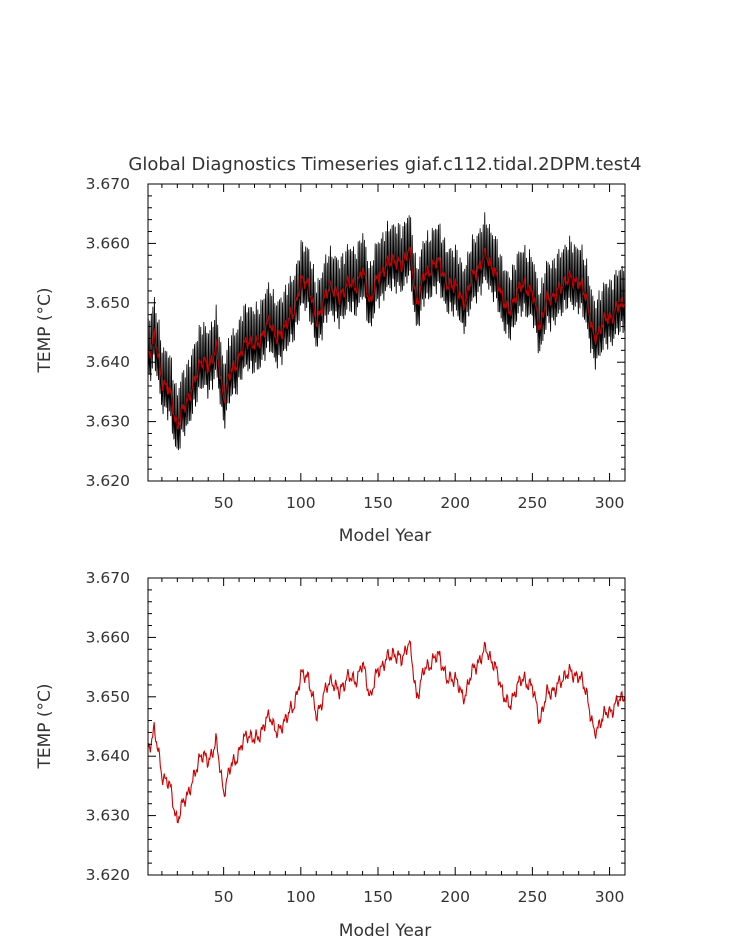  I want to click on bottom-series-layer, so click(386, 731).